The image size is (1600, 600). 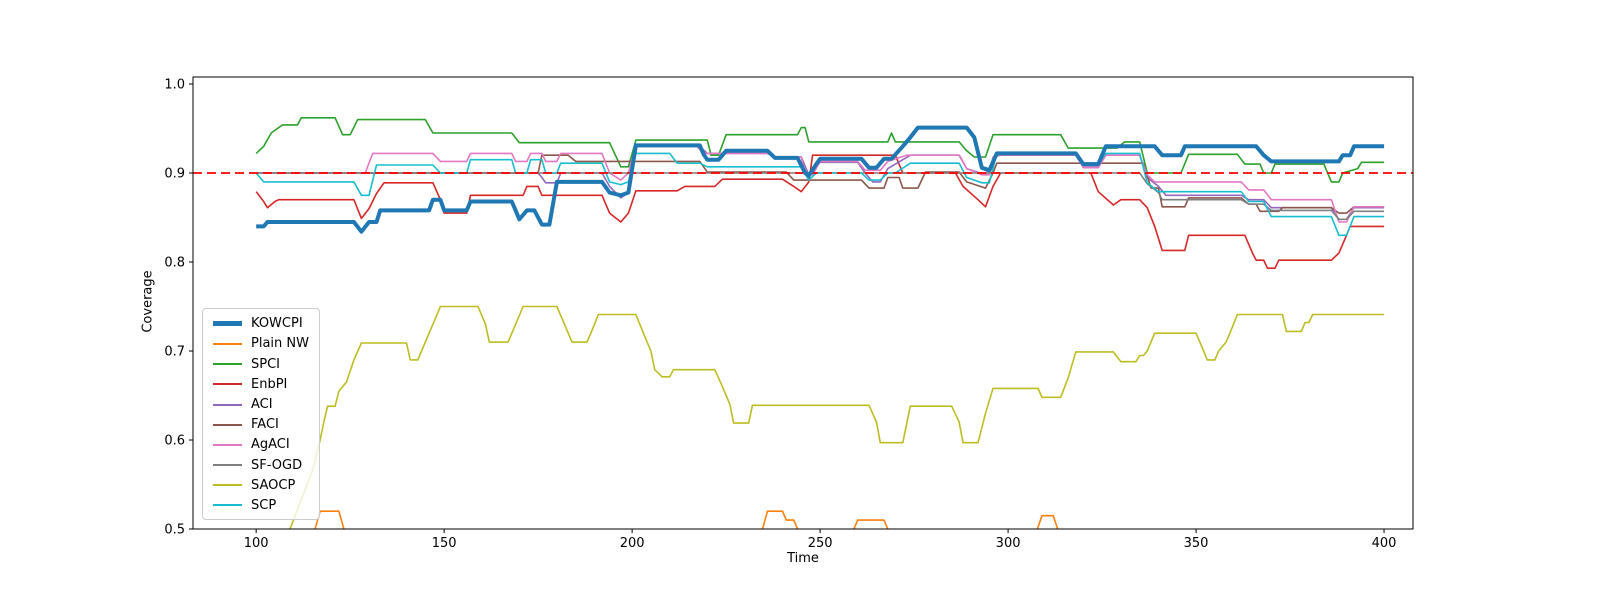 What do you see at coordinates (277, 465) in the screenshot?
I see `legend-label: SF-OGD` at bounding box center [277, 465].